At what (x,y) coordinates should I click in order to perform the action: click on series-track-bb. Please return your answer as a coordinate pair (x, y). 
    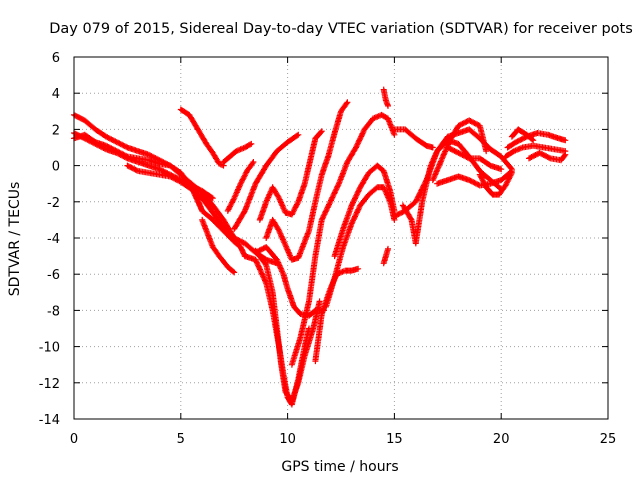
    Looking at the image, I should click on (495, 183).